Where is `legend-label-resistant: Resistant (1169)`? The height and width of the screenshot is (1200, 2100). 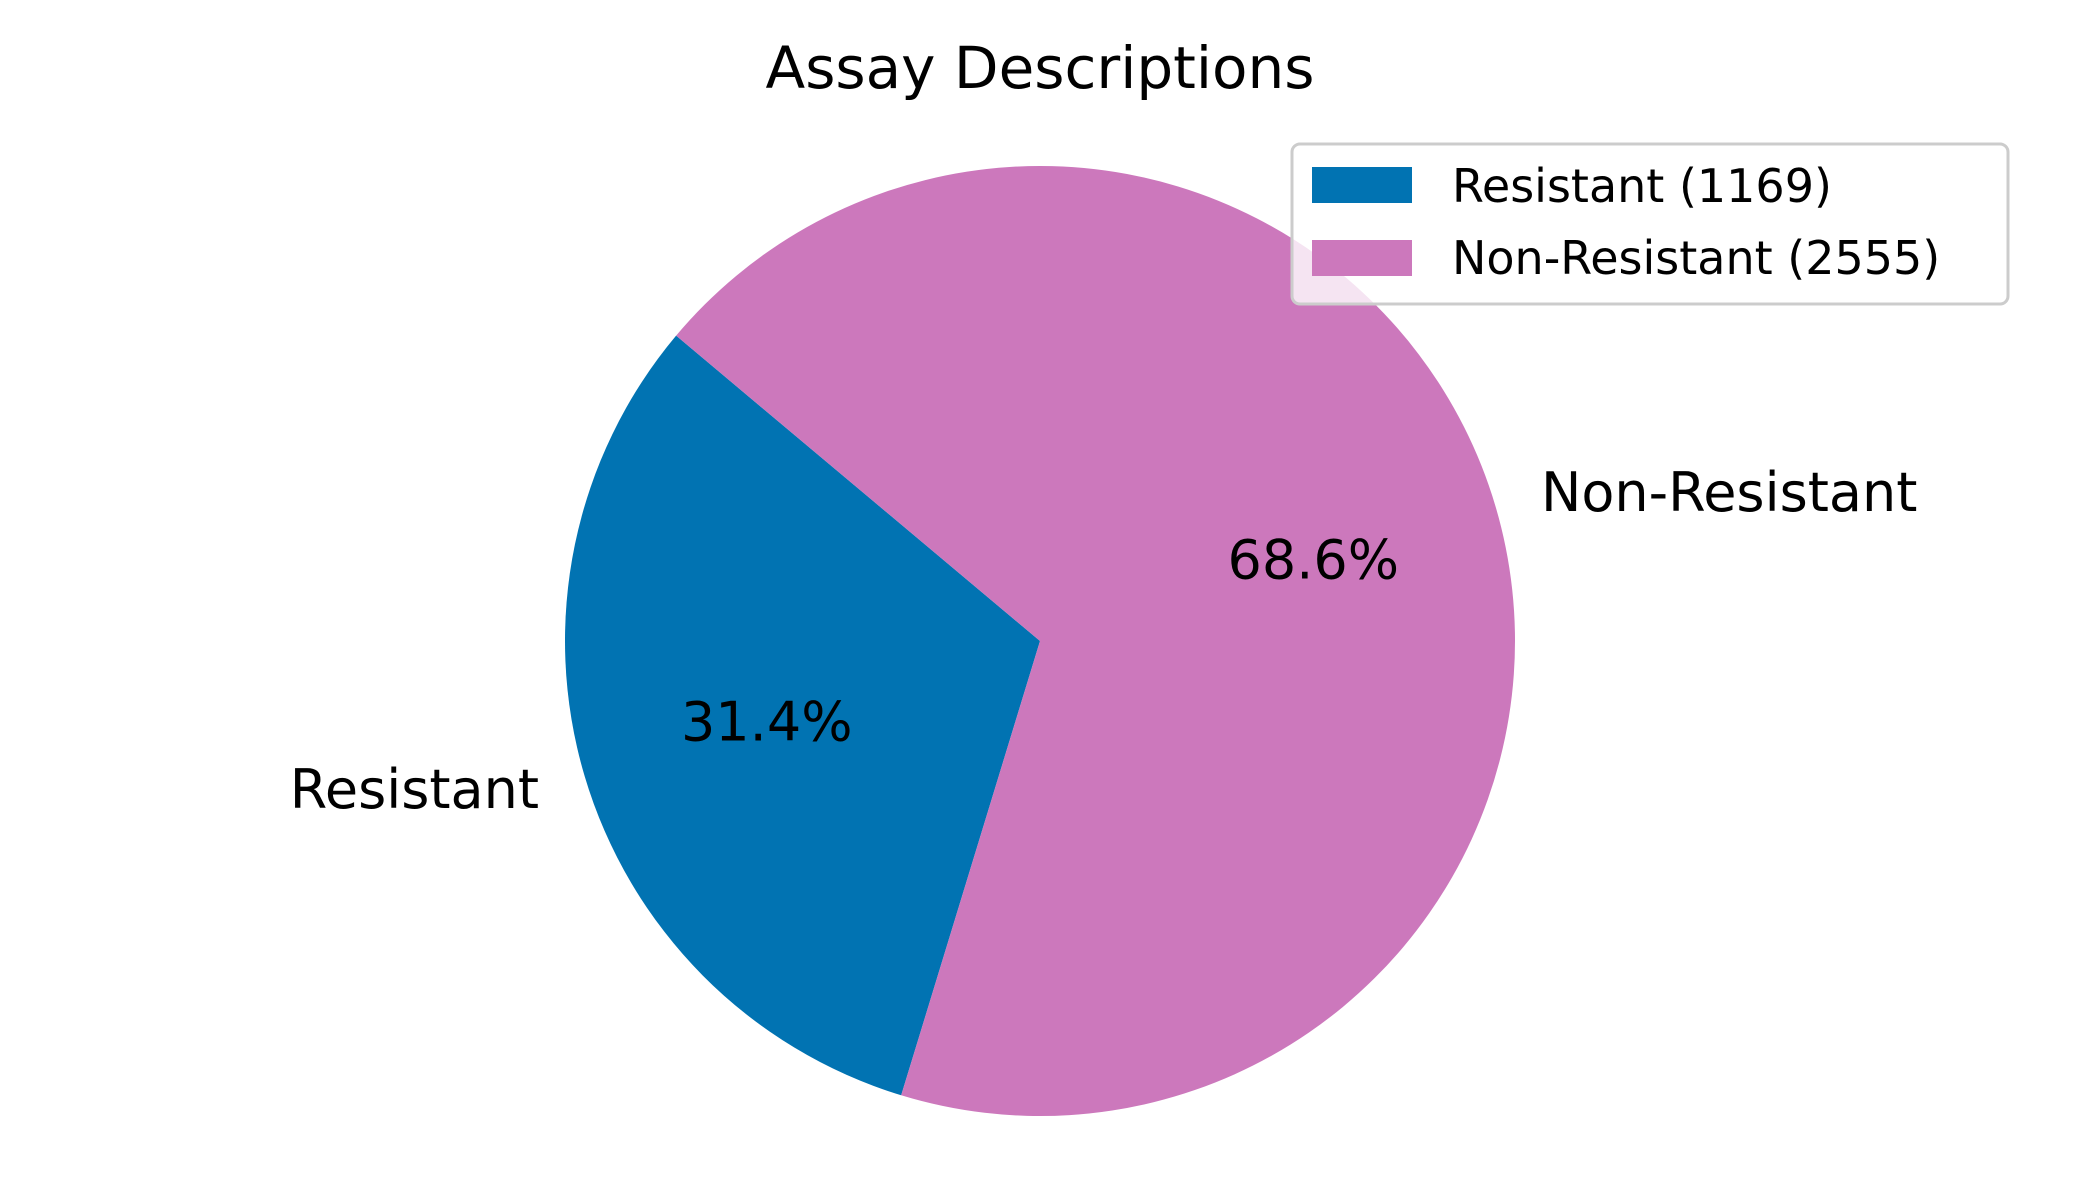 legend-label-resistant: Resistant (1169) is located at coordinates (1642, 186).